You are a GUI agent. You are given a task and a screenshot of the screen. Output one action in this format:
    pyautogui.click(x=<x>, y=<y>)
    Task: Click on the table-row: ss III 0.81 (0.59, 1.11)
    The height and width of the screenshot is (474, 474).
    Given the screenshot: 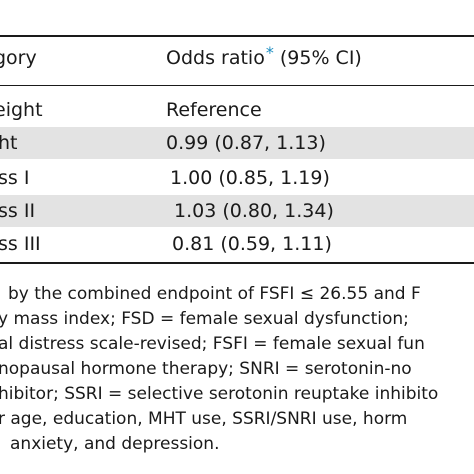 What is the action you would take?
    pyautogui.click(x=237, y=244)
    